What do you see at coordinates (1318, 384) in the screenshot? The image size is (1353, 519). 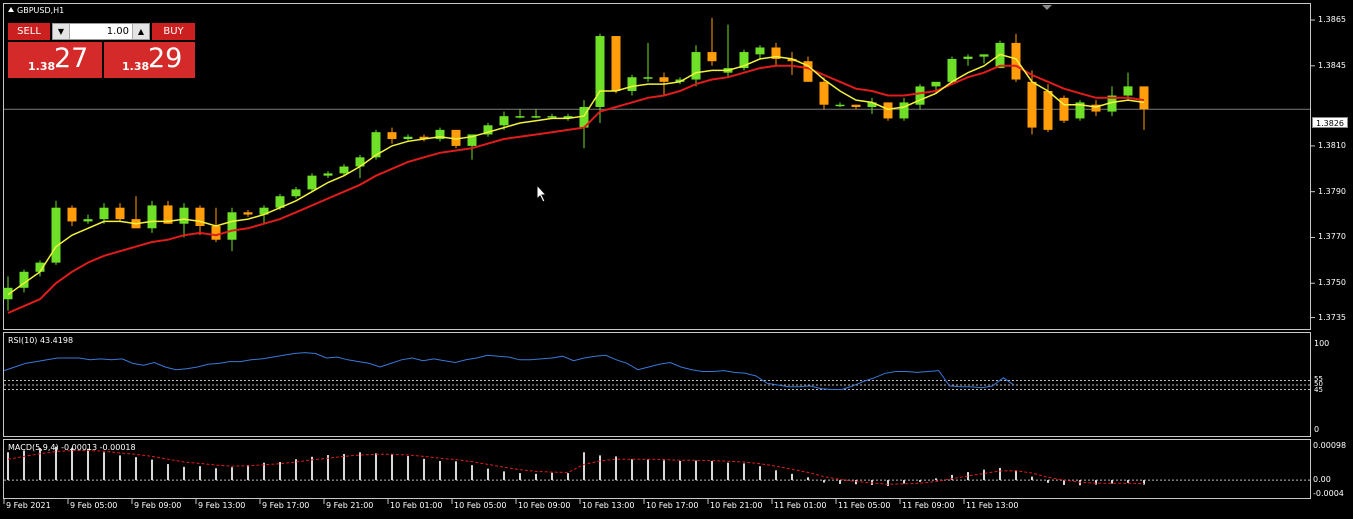 I see `rsi-tick-label: 50` at bounding box center [1318, 384].